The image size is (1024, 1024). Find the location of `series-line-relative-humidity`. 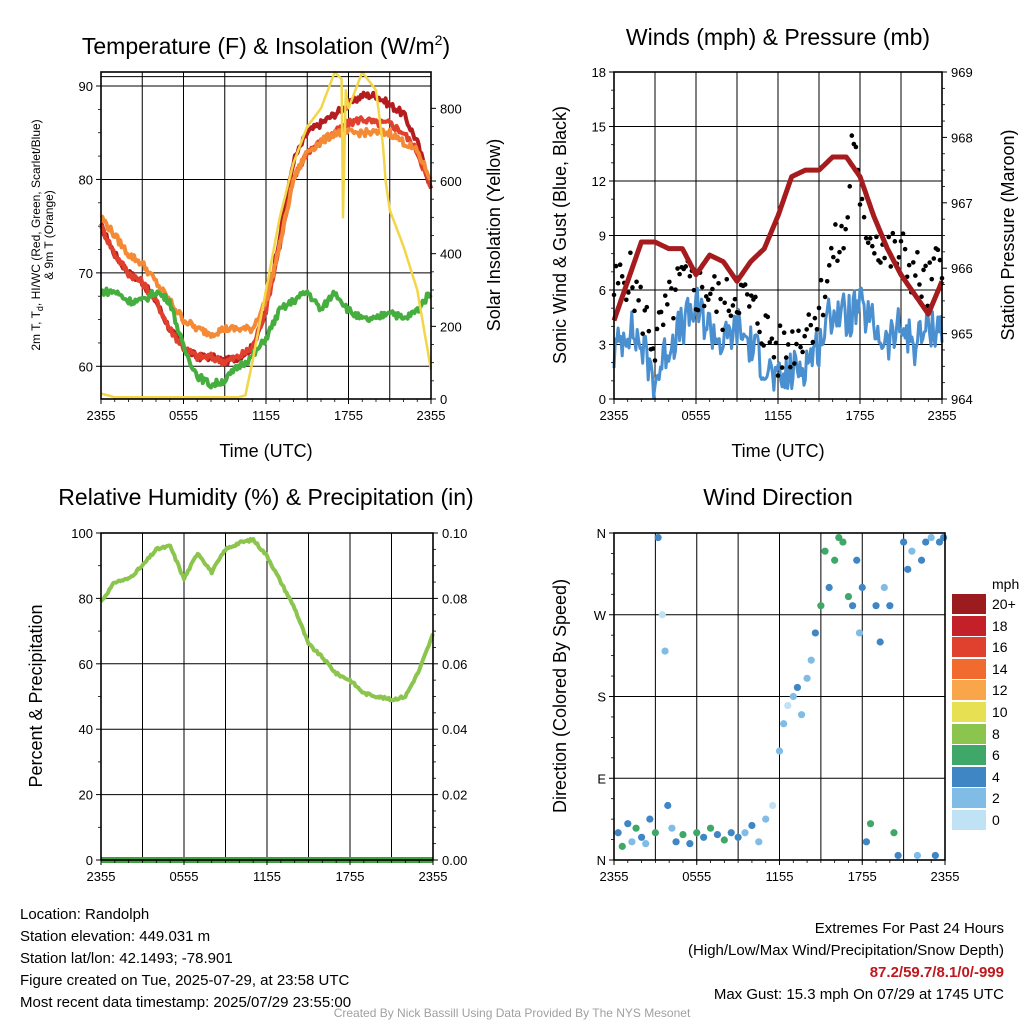

series-line-relative-humidity is located at coordinates (267, 620).